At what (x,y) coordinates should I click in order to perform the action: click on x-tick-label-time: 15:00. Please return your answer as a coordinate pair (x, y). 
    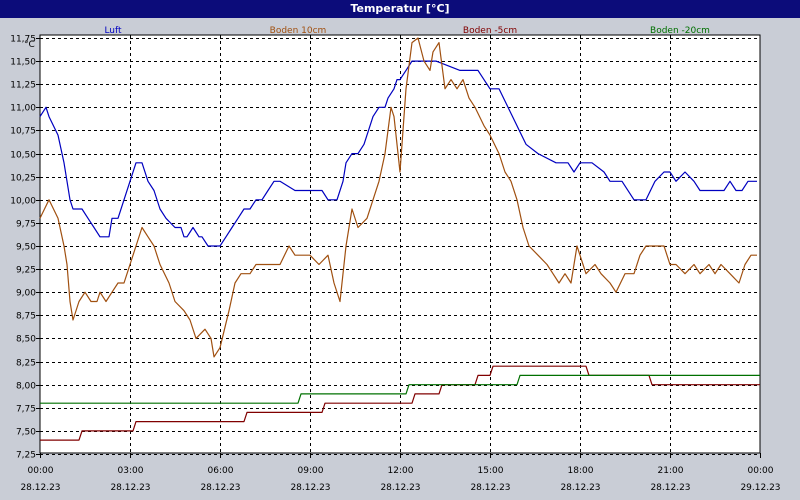
    Looking at the image, I should click on (491, 471).